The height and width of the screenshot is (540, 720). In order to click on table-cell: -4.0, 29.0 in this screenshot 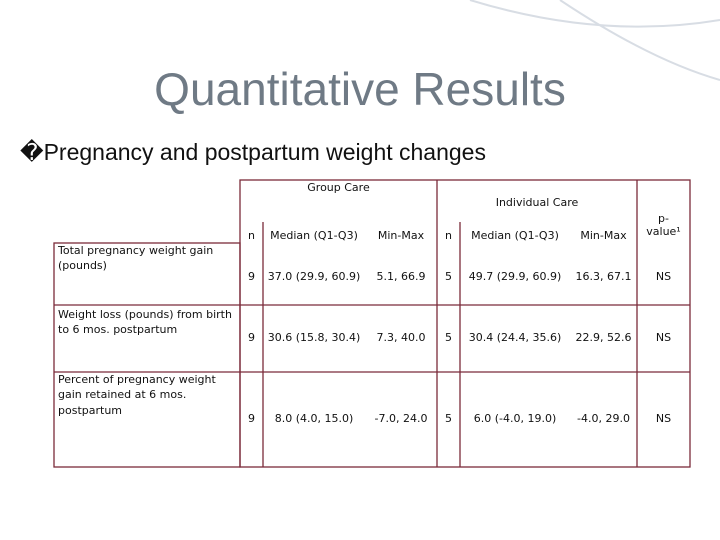, I will do `click(603, 419)`.